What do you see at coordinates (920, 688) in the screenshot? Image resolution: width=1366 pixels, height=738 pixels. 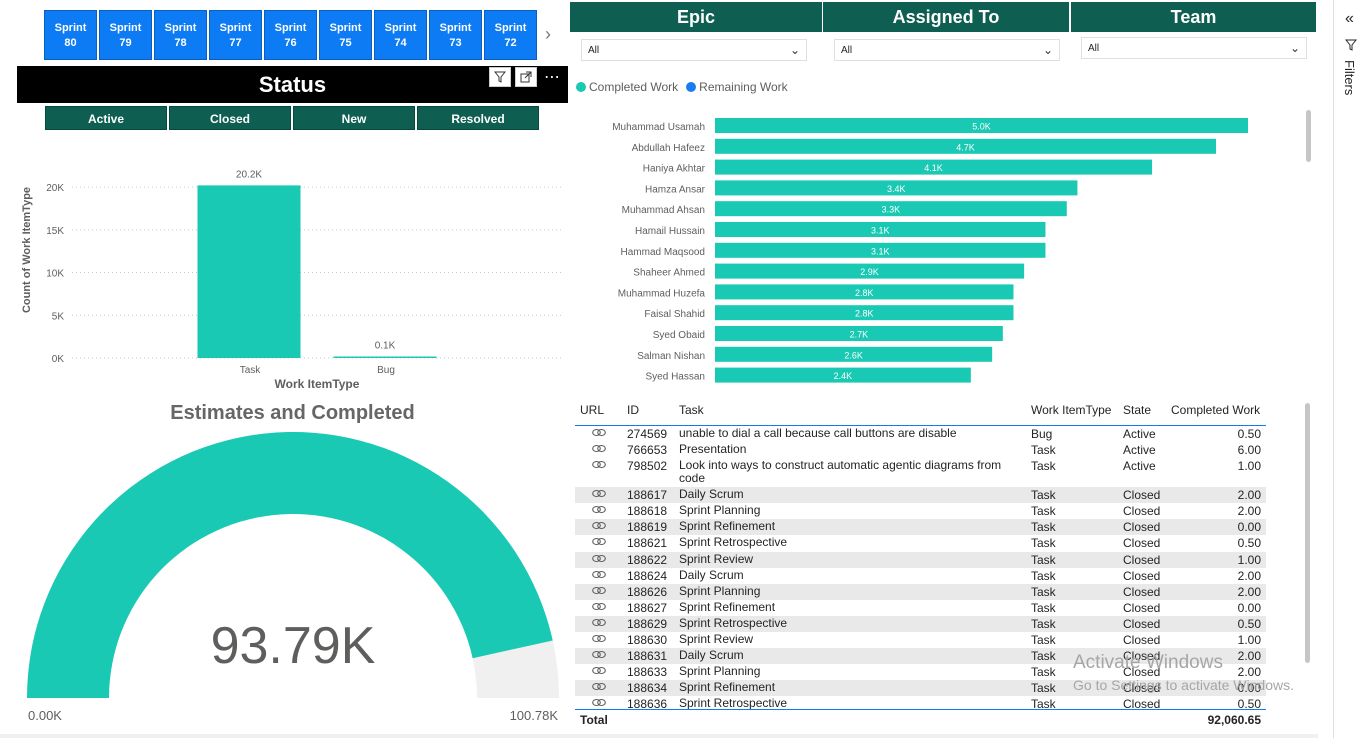 I see `table-row: 188634 Sprint Refinement Task Closed 0.00` at bounding box center [920, 688].